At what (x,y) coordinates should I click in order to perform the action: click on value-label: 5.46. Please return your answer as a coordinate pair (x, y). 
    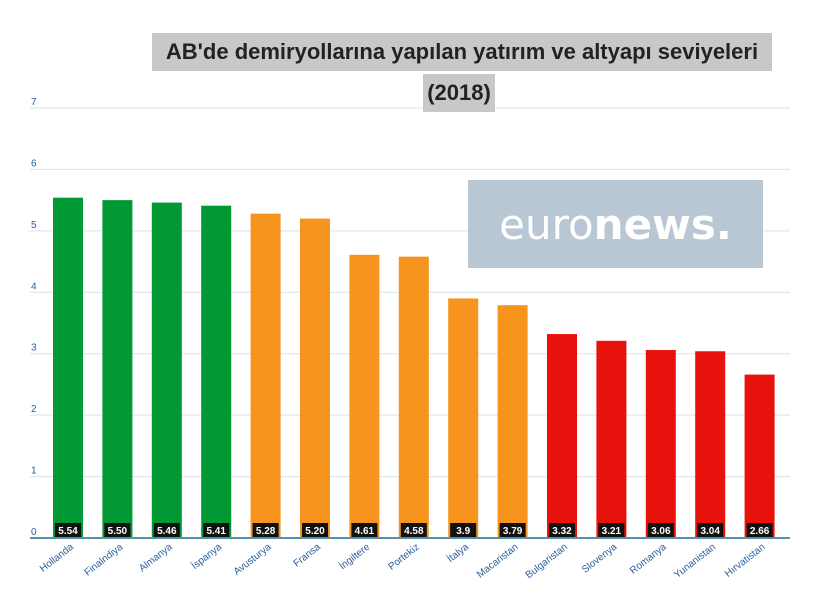
    Looking at the image, I should click on (167, 531).